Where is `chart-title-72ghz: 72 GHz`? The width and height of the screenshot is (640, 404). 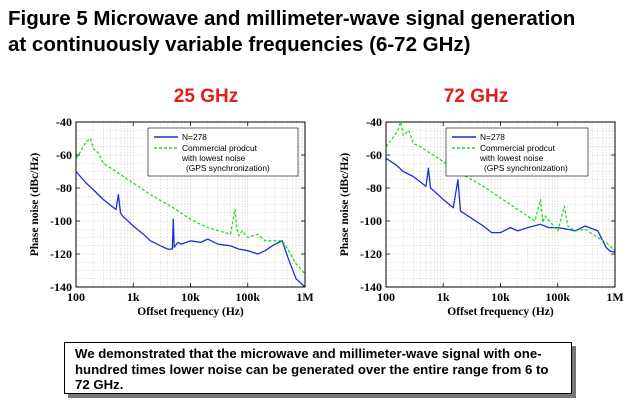 chart-title-72ghz: 72 GHz is located at coordinates (476, 96).